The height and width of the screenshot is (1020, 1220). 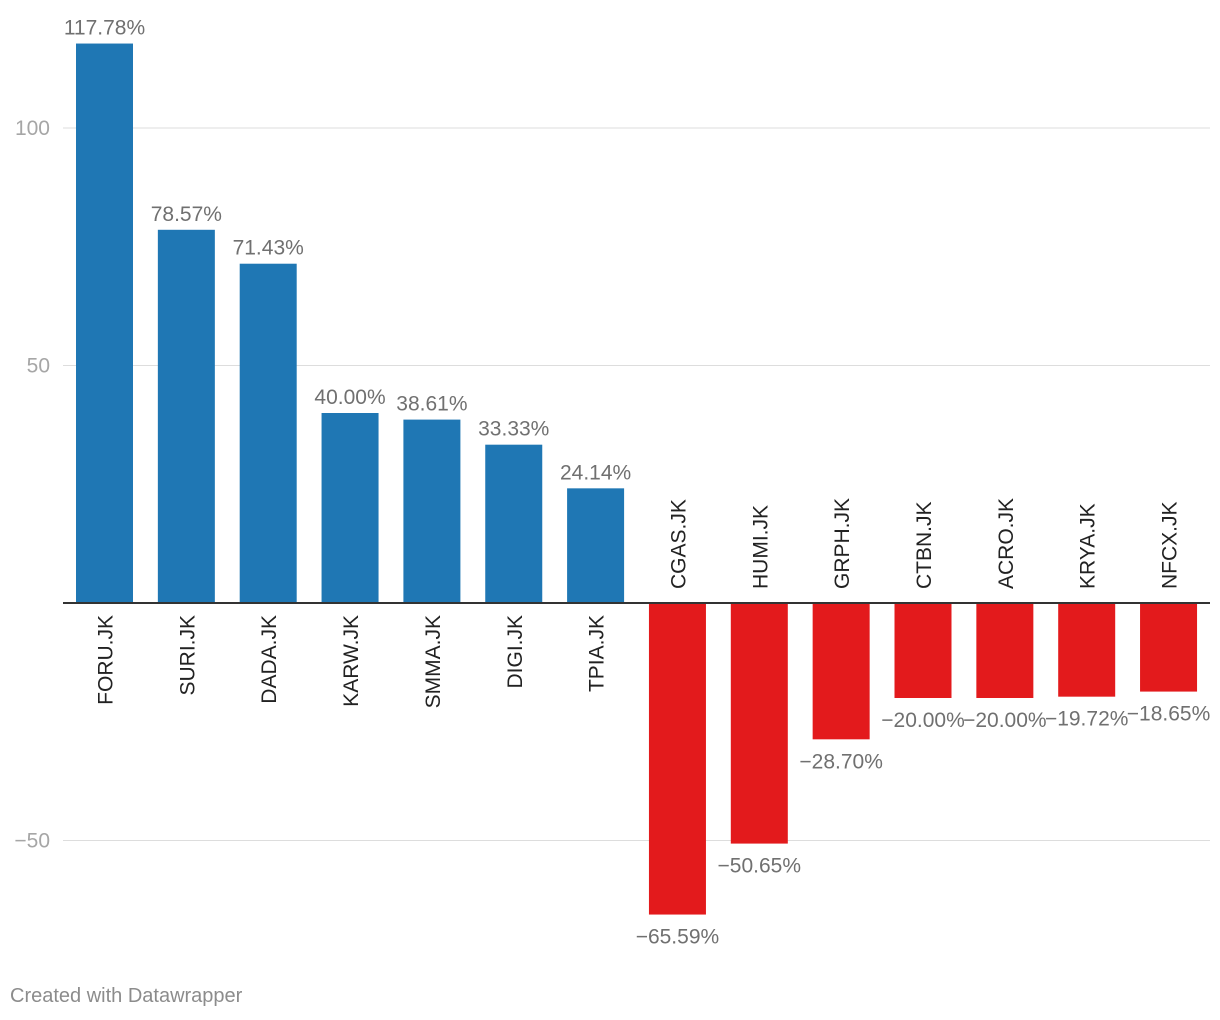 What do you see at coordinates (1006, 543) in the screenshot?
I see `category-label: ACRO.JK` at bounding box center [1006, 543].